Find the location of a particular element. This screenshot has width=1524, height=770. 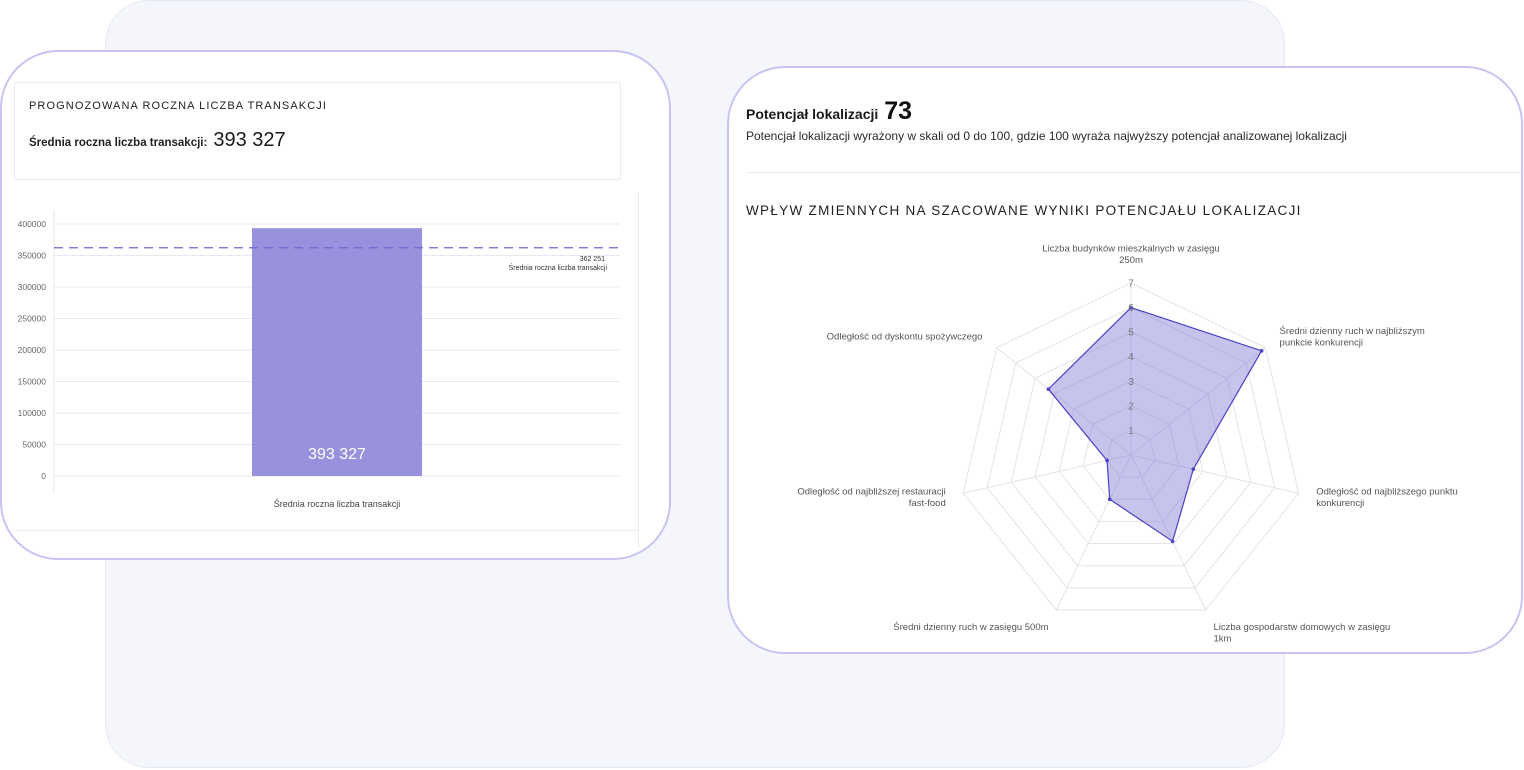

radar-axis-label-line: Liczba budynków mieszkalnych w zasięgu is located at coordinates (1130, 249).